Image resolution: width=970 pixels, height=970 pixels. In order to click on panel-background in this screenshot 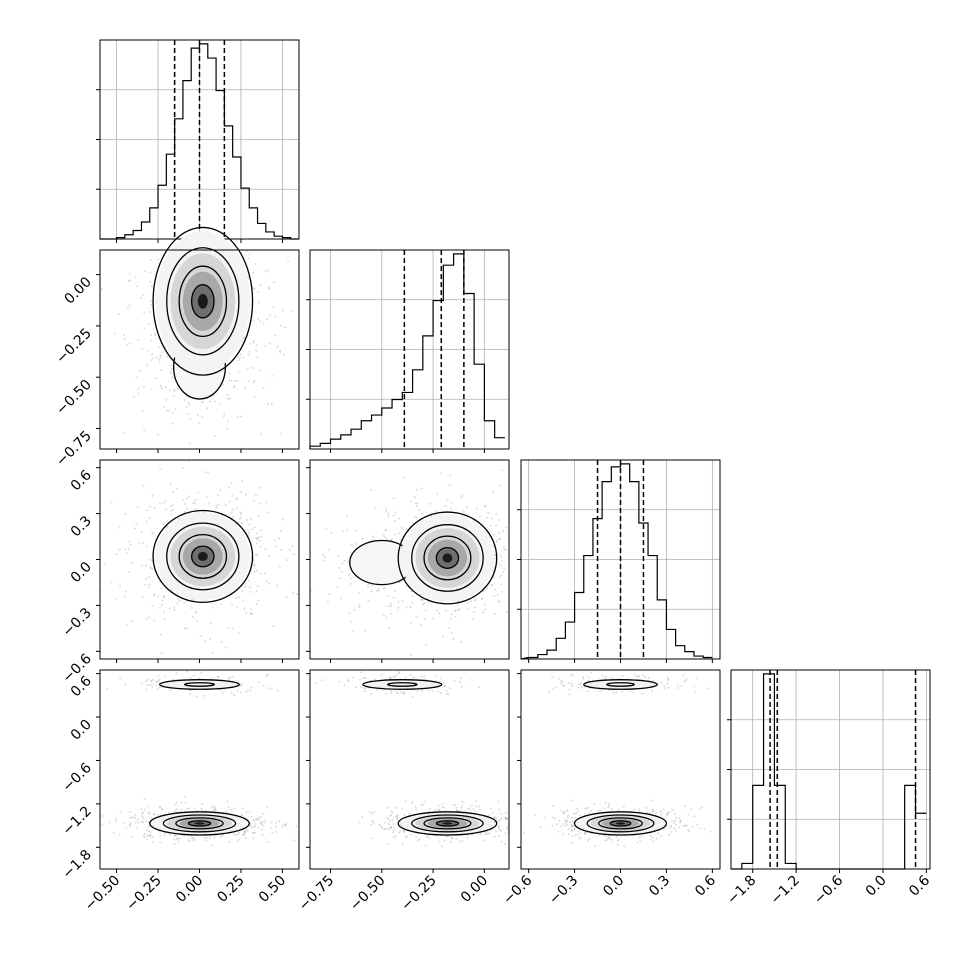, I will do `click(409, 769)`.